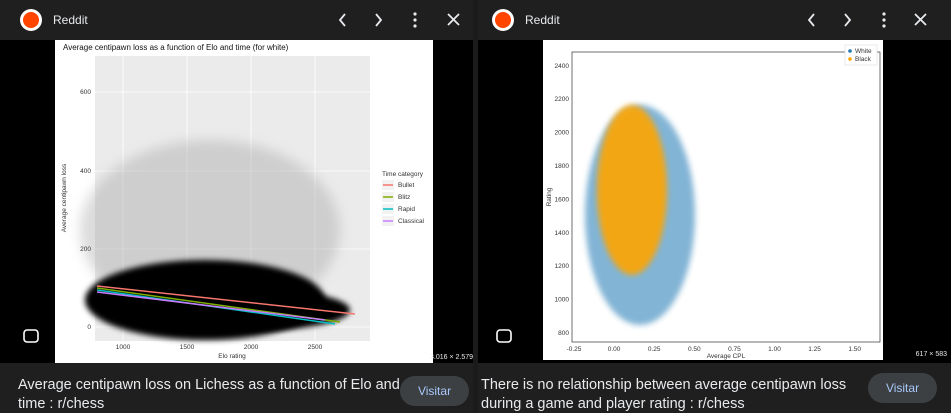 The width and height of the screenshot is (951, 413). What do you see at coordinates (562, 300) in the screenshot?
I see `y-tick-label: 1000` at bounding box center [562, 300].